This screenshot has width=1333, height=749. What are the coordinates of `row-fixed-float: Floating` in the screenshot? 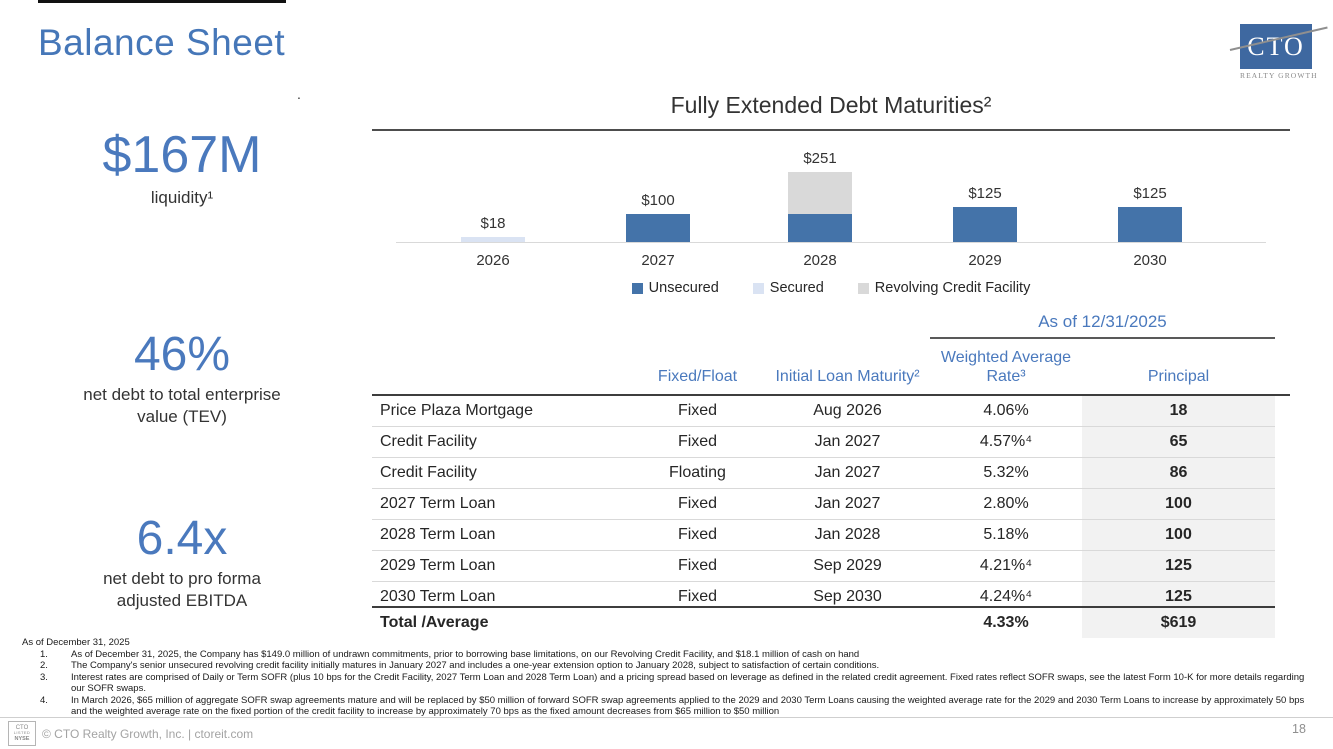 It's located at (697, 472).